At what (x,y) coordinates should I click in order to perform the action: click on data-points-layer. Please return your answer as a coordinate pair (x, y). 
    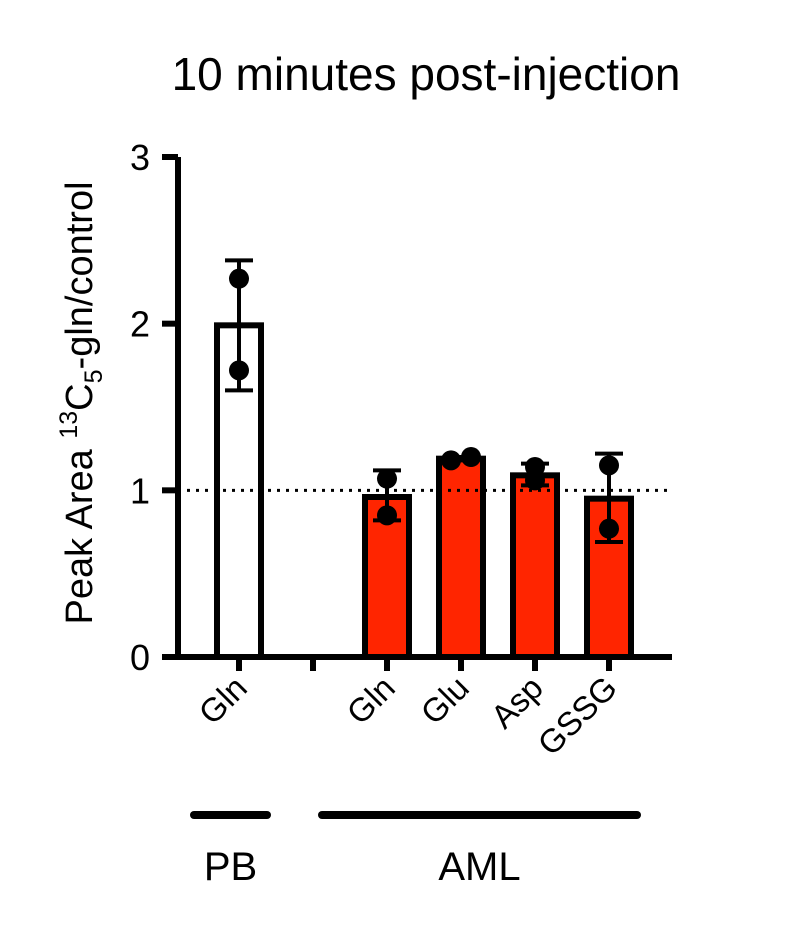
    Looking at the image, I should click on (424, 403).